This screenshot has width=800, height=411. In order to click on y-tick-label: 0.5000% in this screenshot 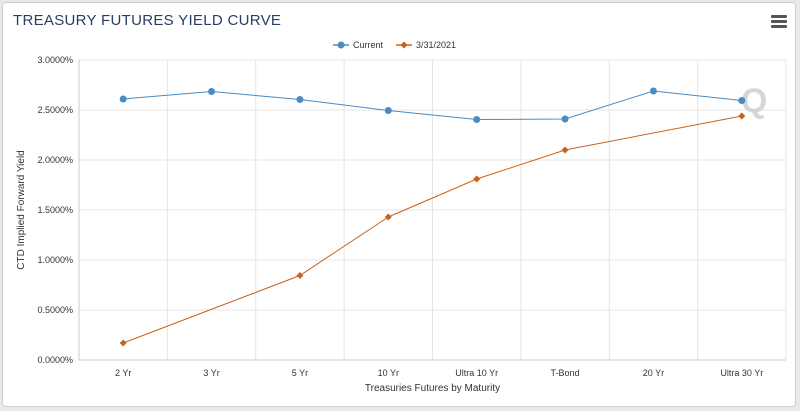, I will do `click(55, 310)`.